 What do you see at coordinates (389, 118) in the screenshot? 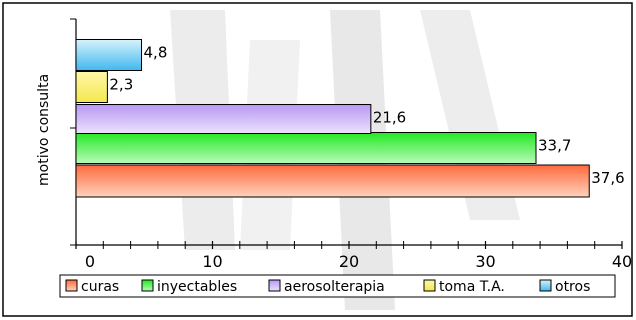
I see `data-label: 21,6` at bounding box center [389, 118].